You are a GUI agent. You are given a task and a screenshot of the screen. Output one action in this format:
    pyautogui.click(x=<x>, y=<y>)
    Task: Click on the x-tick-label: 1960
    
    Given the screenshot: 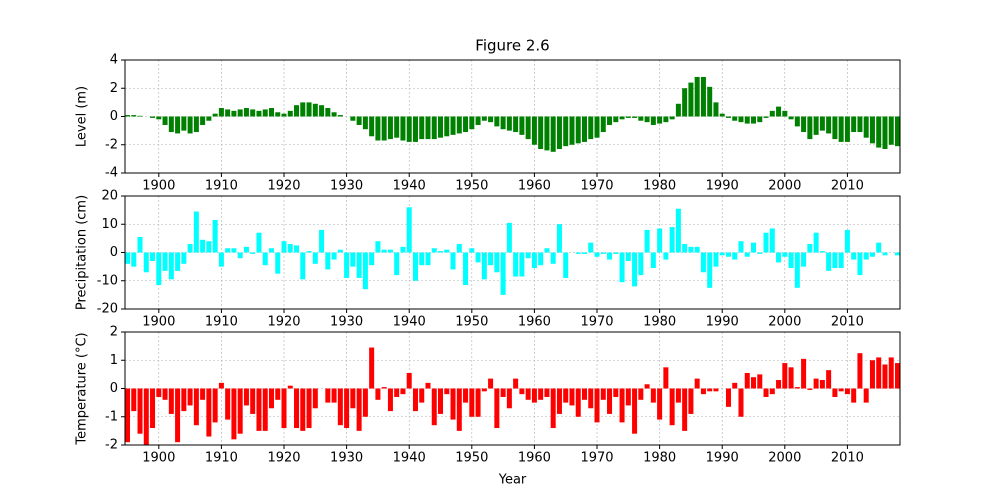 What is the action you would take?
    pyautogui.click(x=534, y=322)
    